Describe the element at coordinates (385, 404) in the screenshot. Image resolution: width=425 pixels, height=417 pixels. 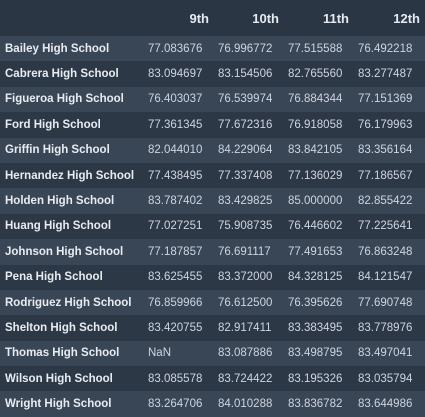
I see `cell-value: 83.644986` at that location.